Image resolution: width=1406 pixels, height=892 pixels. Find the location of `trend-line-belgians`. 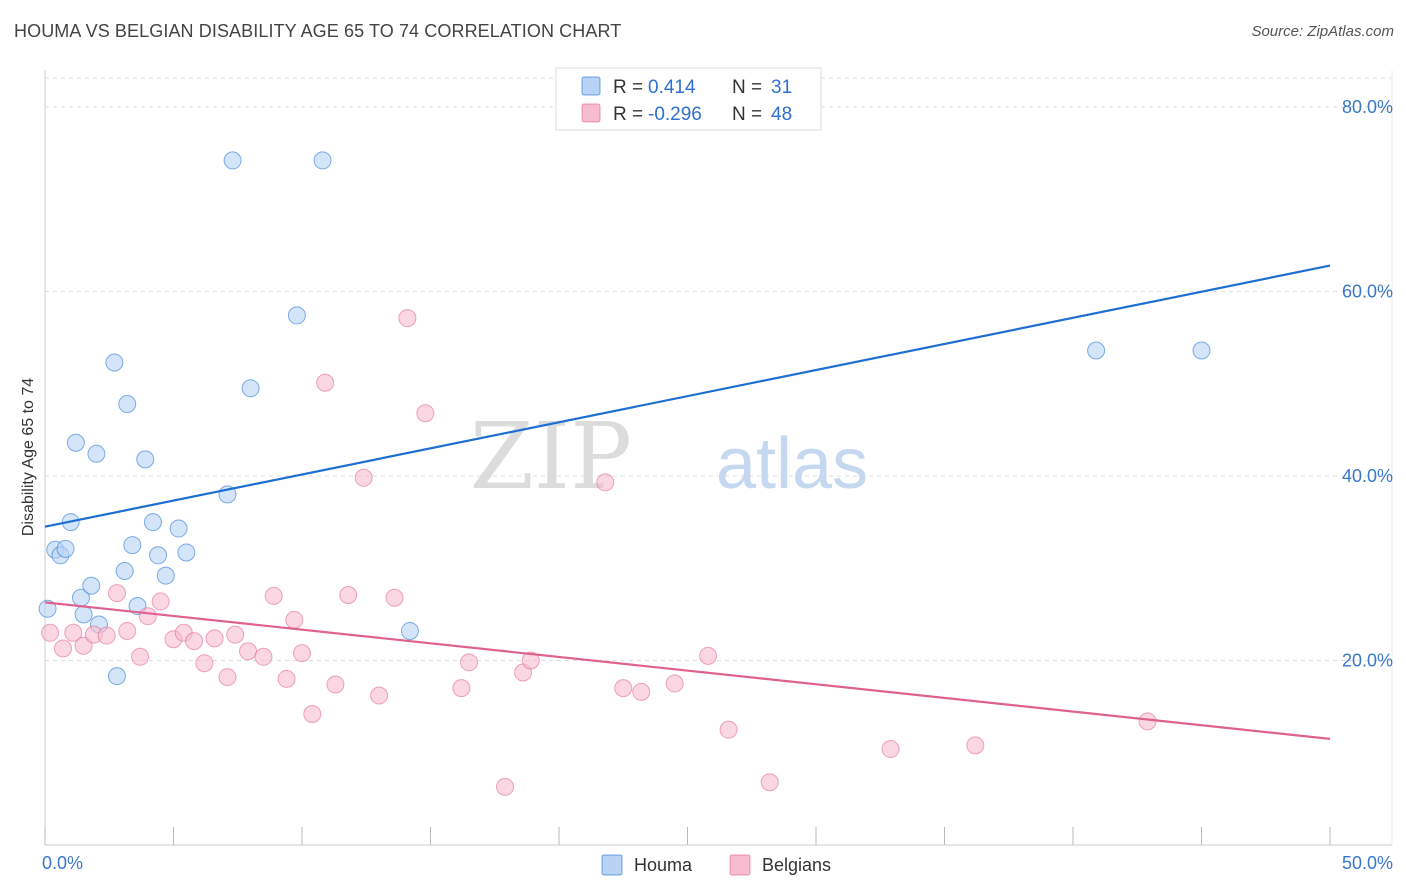

trend-line-belgians is located at coordinates (687, 670).